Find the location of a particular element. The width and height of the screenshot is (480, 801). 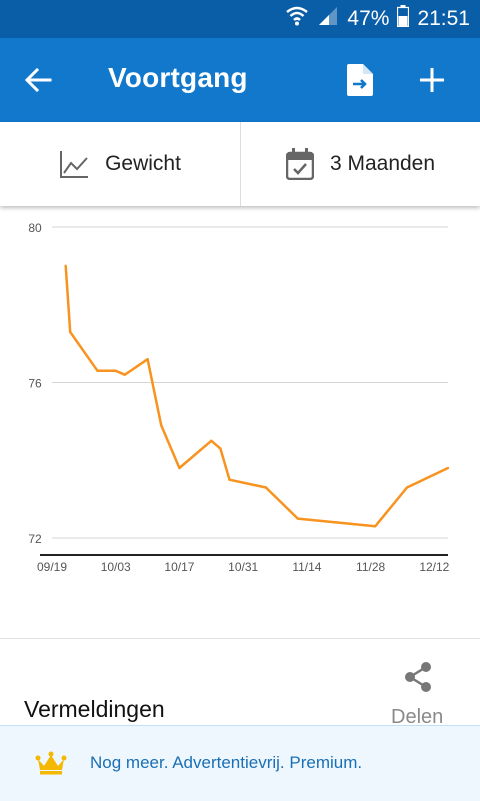

x-tick-label: 10/17 is located at coordinates (179, 567).